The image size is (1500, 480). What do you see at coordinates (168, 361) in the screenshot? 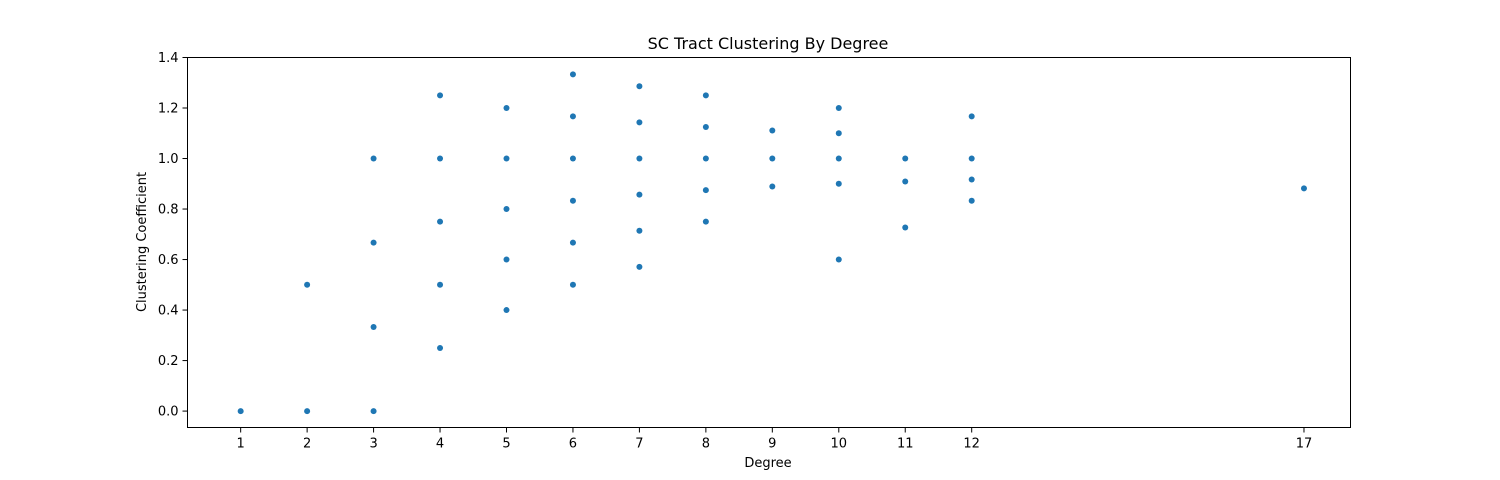
I see `y-tick-label: 0.2` at bounding box center [168, 361].